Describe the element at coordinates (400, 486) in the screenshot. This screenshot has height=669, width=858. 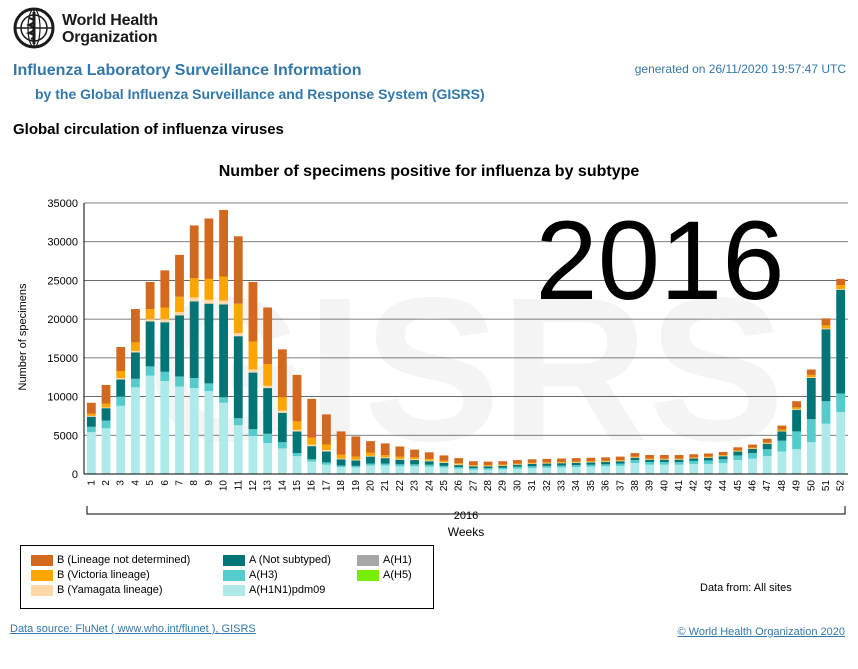
I see `x-tick-label: 22` at that location.